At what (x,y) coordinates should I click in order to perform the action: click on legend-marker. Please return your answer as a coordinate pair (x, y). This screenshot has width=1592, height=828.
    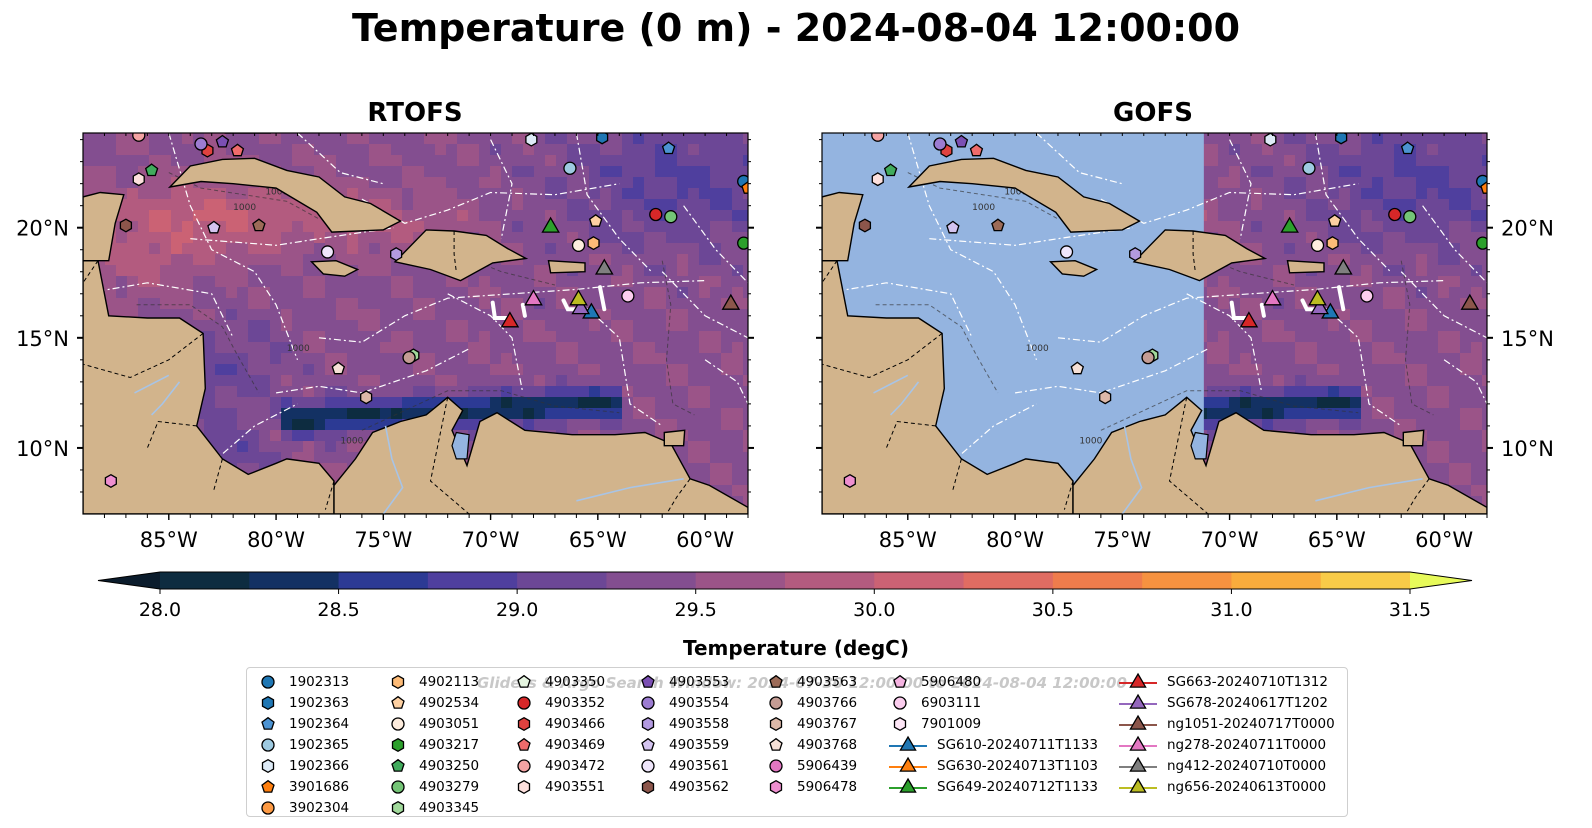
    Looking at the image, I should click on (268, 786).